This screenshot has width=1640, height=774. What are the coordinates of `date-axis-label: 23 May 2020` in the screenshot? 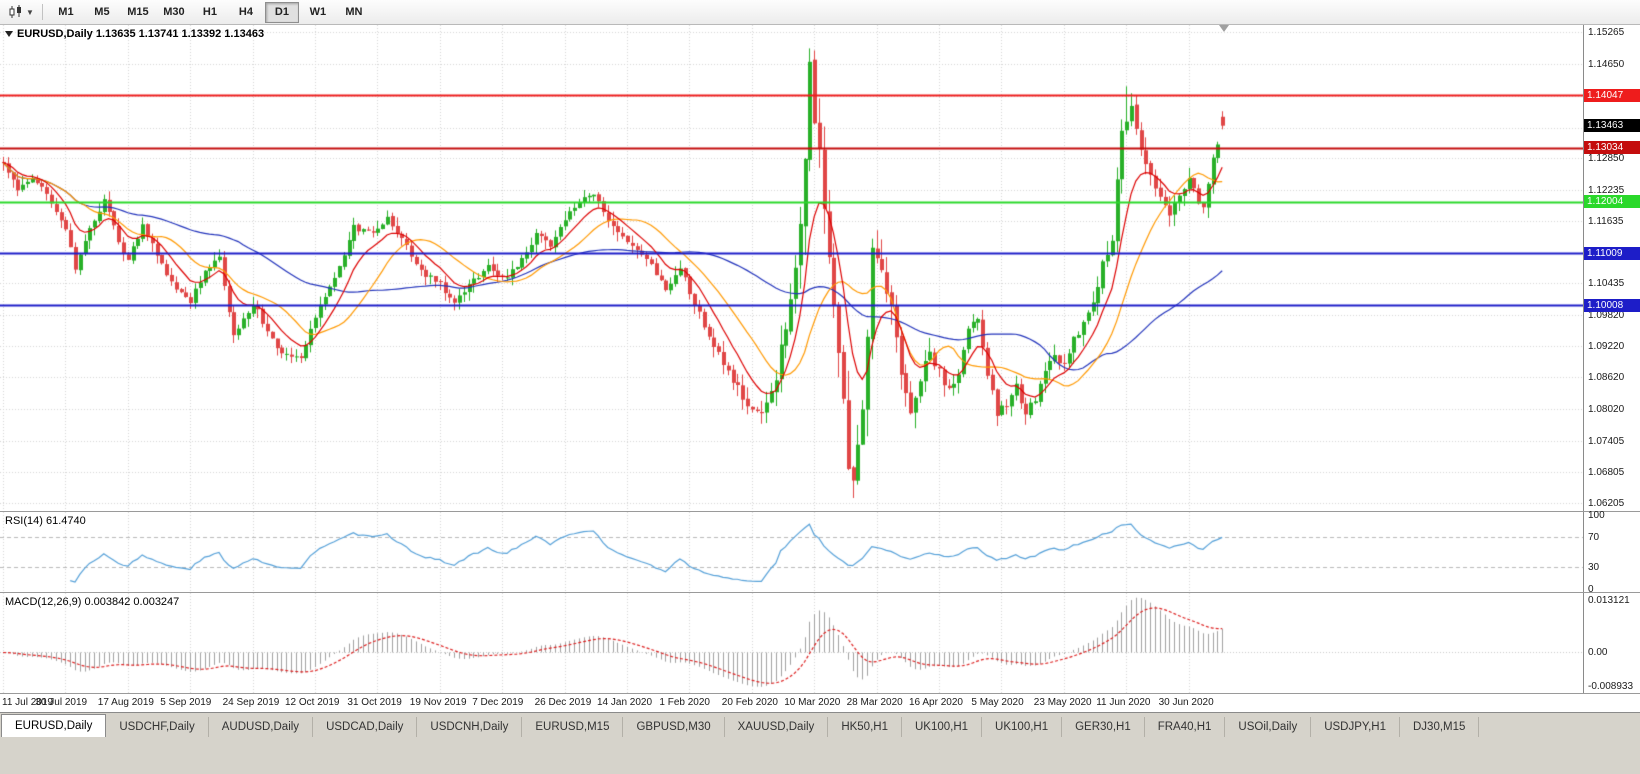 It's located at (1062, 702).